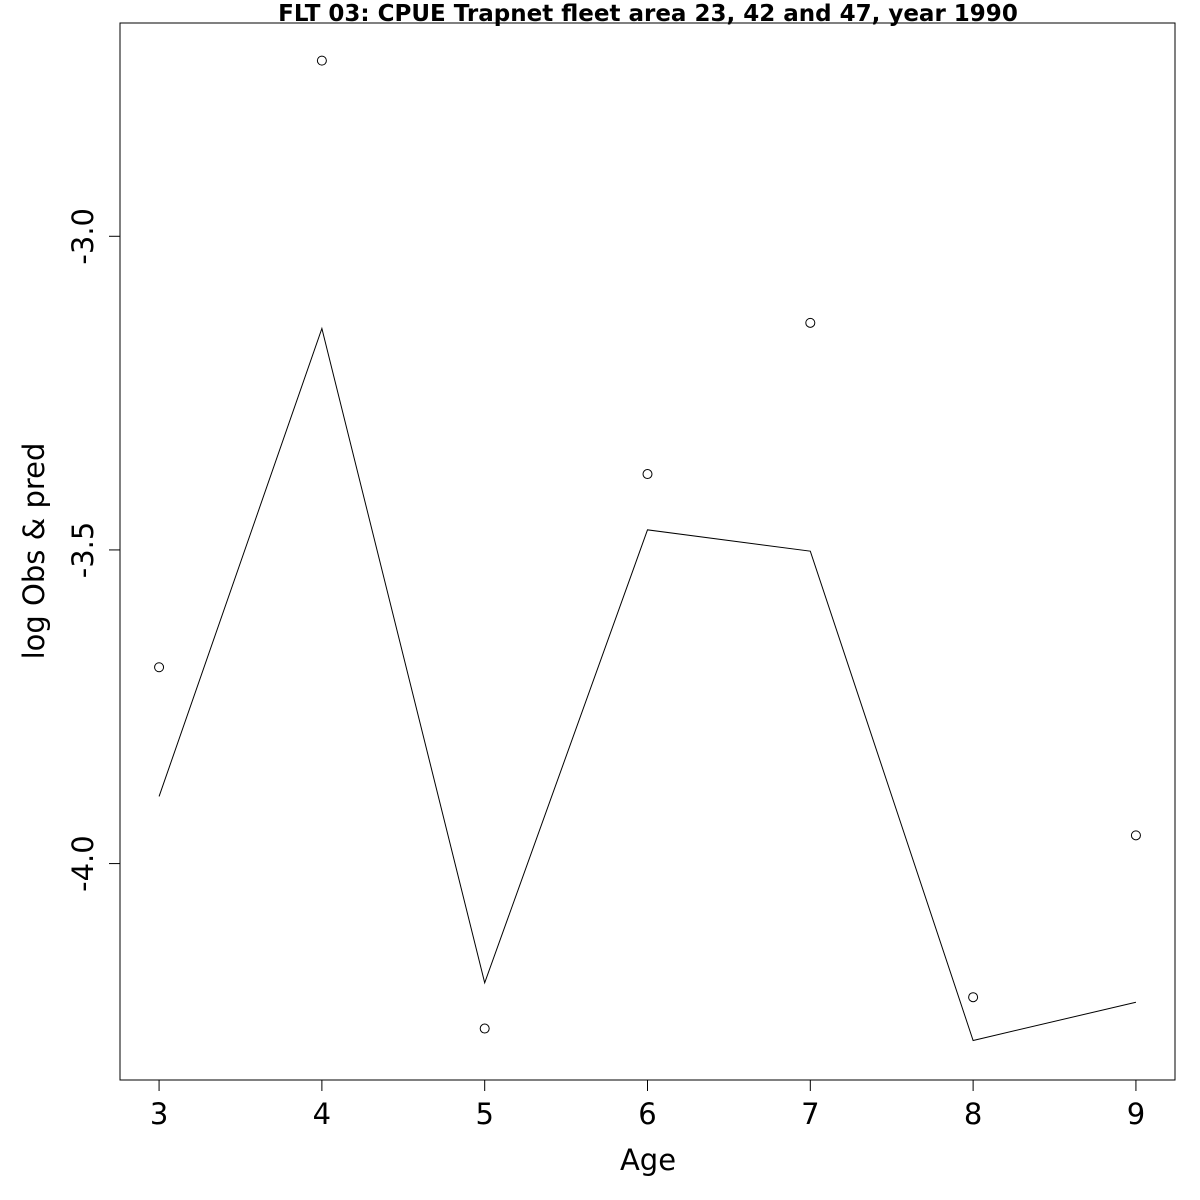 The width and height of the screenshot is (1200, 1200). What do you see at coordinates (159, 1114) in the screenshot?
I see `x-tick-label: 3` at bounding box center [159, 1114].